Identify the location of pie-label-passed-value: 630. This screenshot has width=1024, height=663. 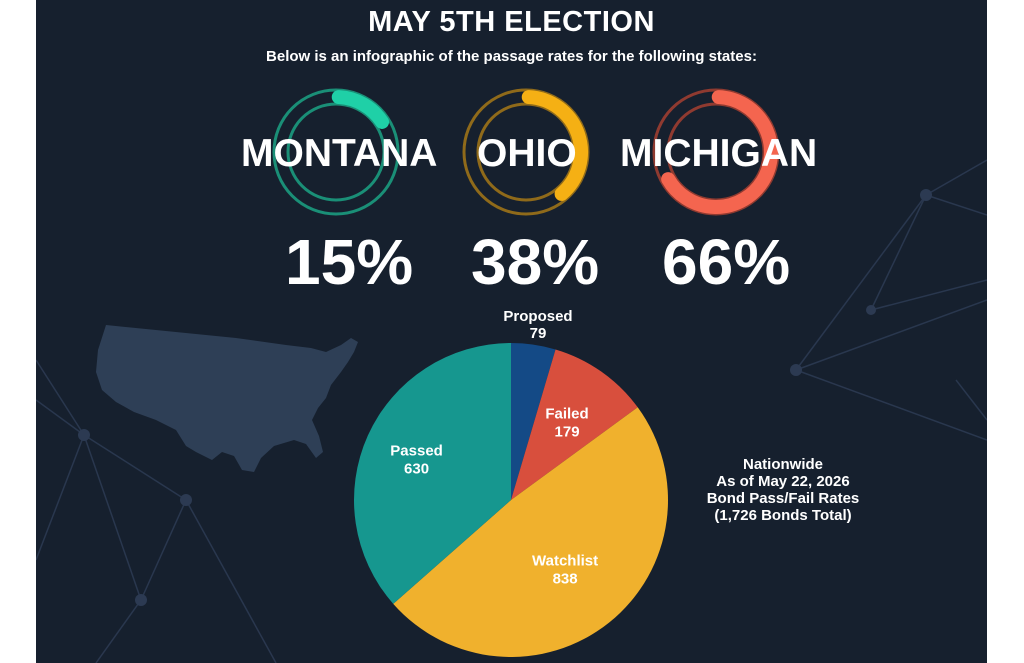
(416, 468).